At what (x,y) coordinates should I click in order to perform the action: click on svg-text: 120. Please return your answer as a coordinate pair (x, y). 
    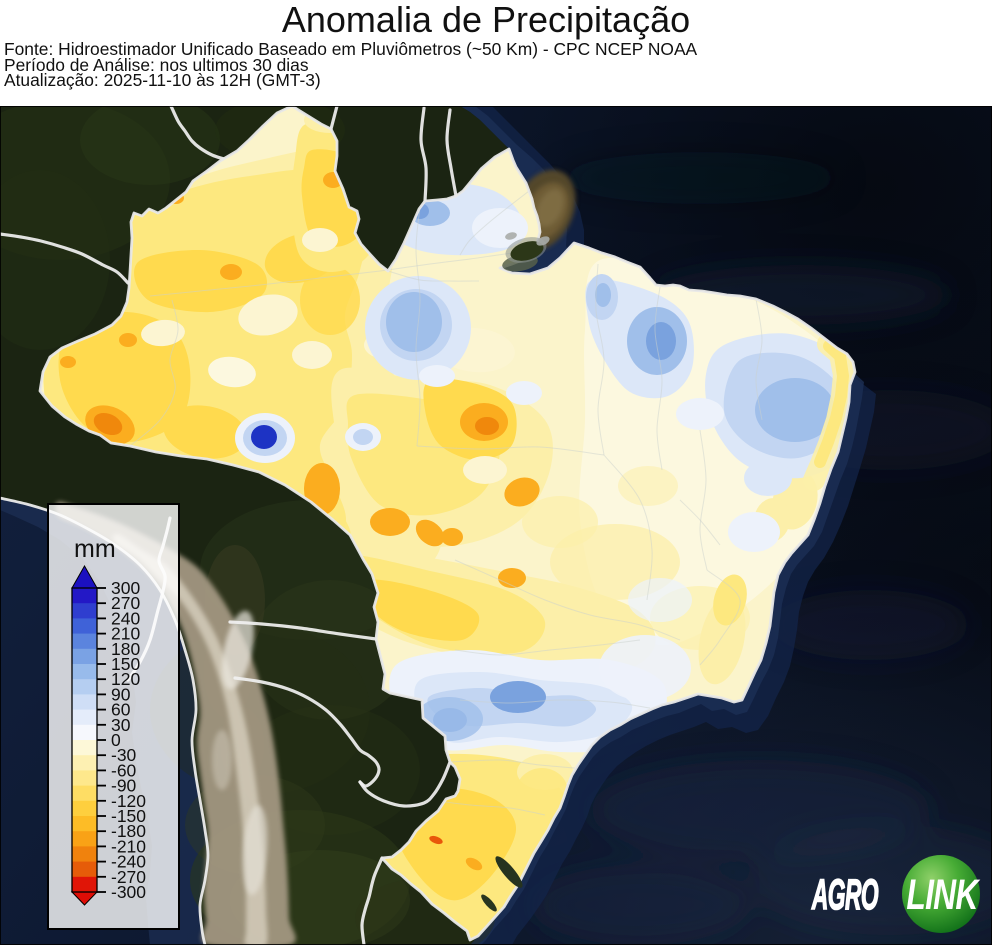
    Looking at the image, I should click on (125, 679).